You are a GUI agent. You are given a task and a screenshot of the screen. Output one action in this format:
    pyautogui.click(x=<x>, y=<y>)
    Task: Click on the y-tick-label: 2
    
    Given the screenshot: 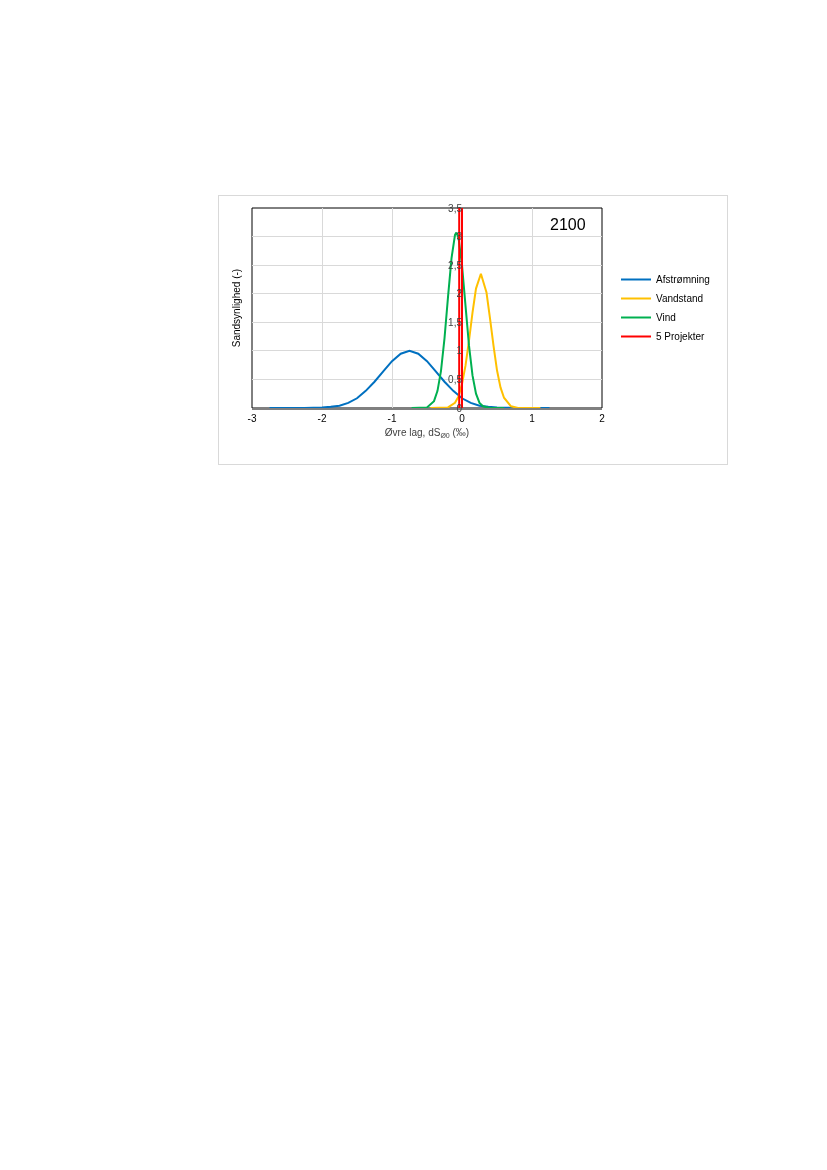 What is the action you would take?
    pyautogui.click(x=459, y=294)
    